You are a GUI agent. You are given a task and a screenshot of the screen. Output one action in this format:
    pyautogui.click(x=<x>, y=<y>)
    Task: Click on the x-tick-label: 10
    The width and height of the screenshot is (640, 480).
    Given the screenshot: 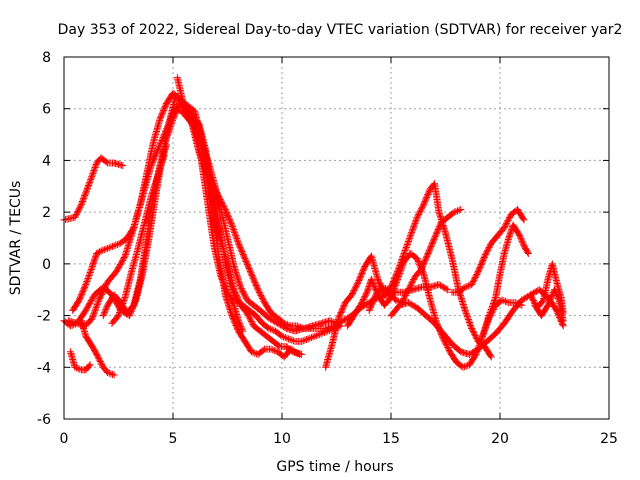 What is the action you would take?
    pyautogui.click(x=282, y=439)
    